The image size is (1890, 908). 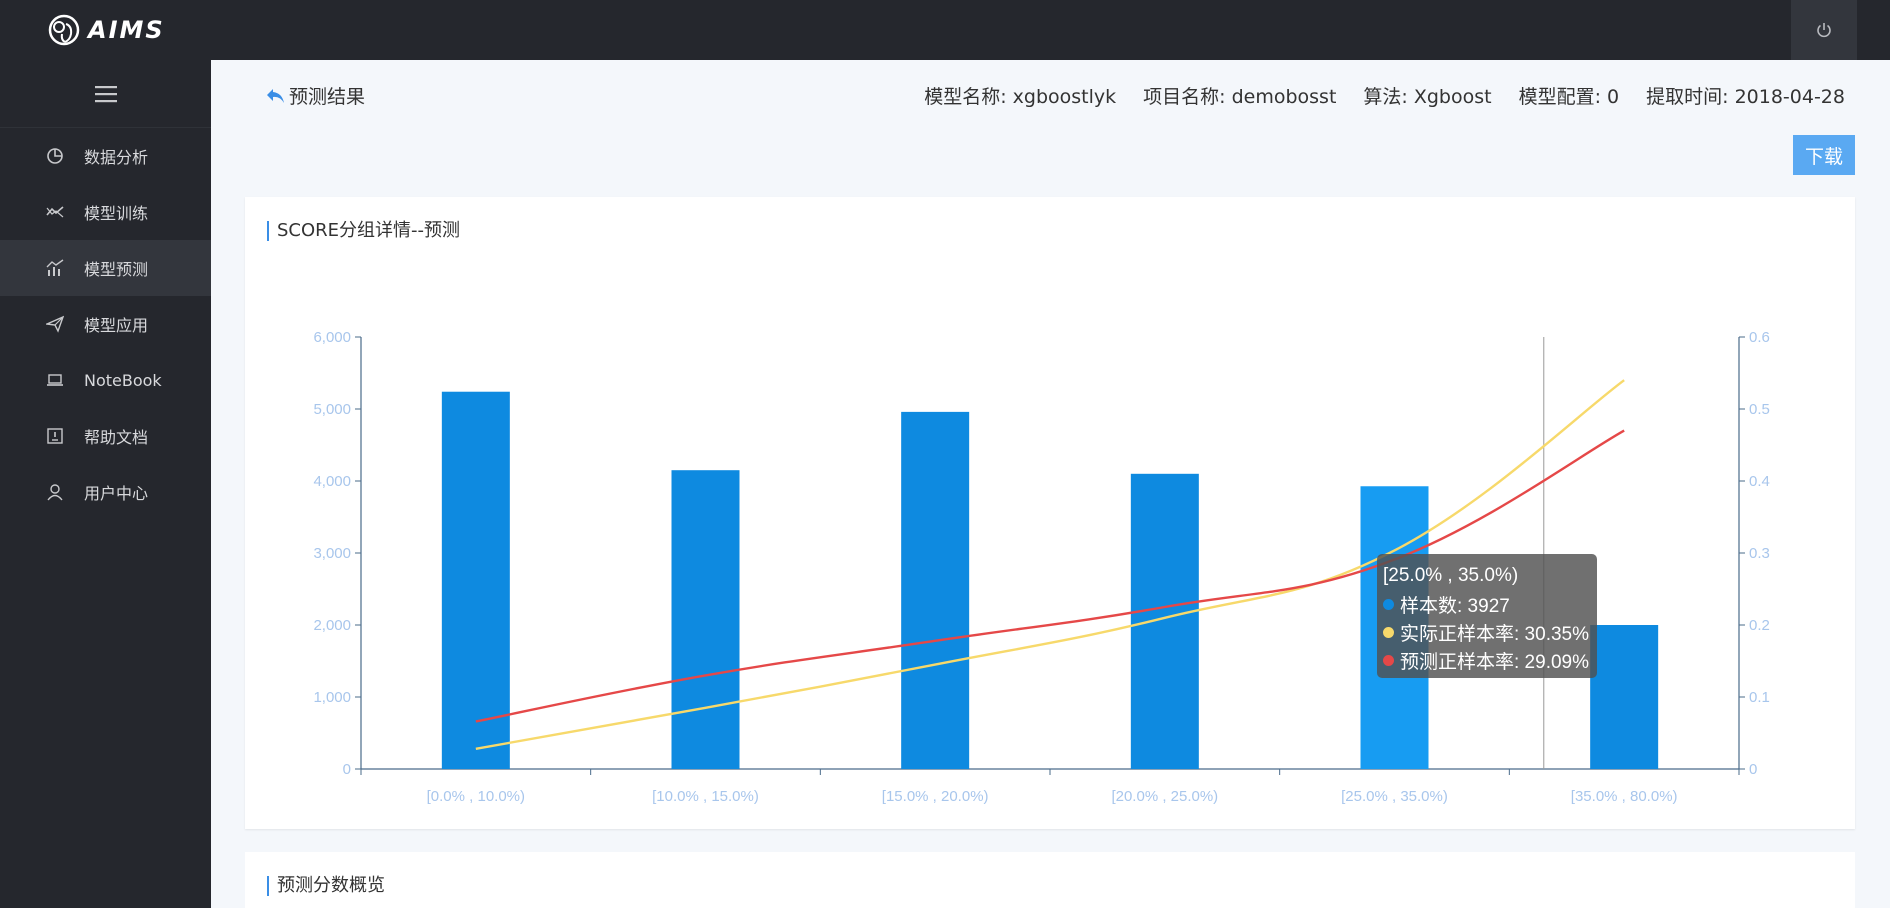 I want to click on paper-plane-icon, so click(x=55, y=324).